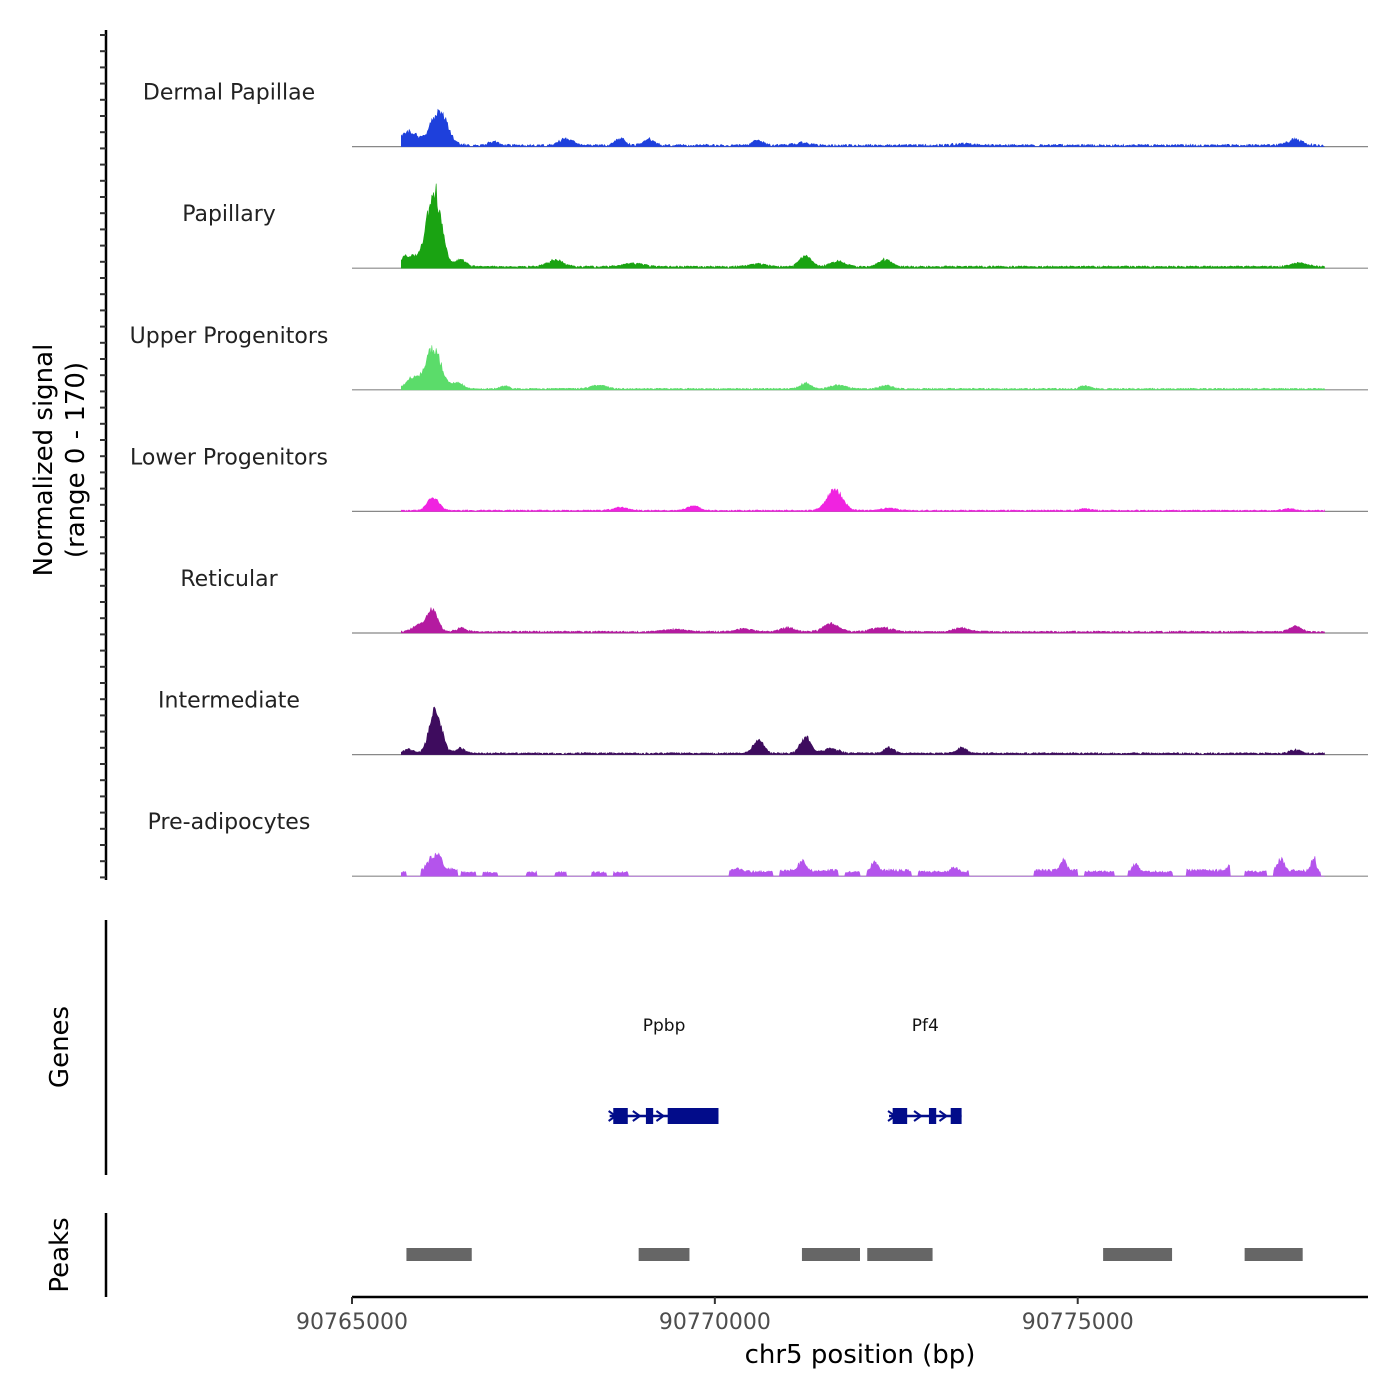 The width and height of the screenshot is (1400, 1400). I want to click on track-label: Lower Progenitors, so click(229, 457).